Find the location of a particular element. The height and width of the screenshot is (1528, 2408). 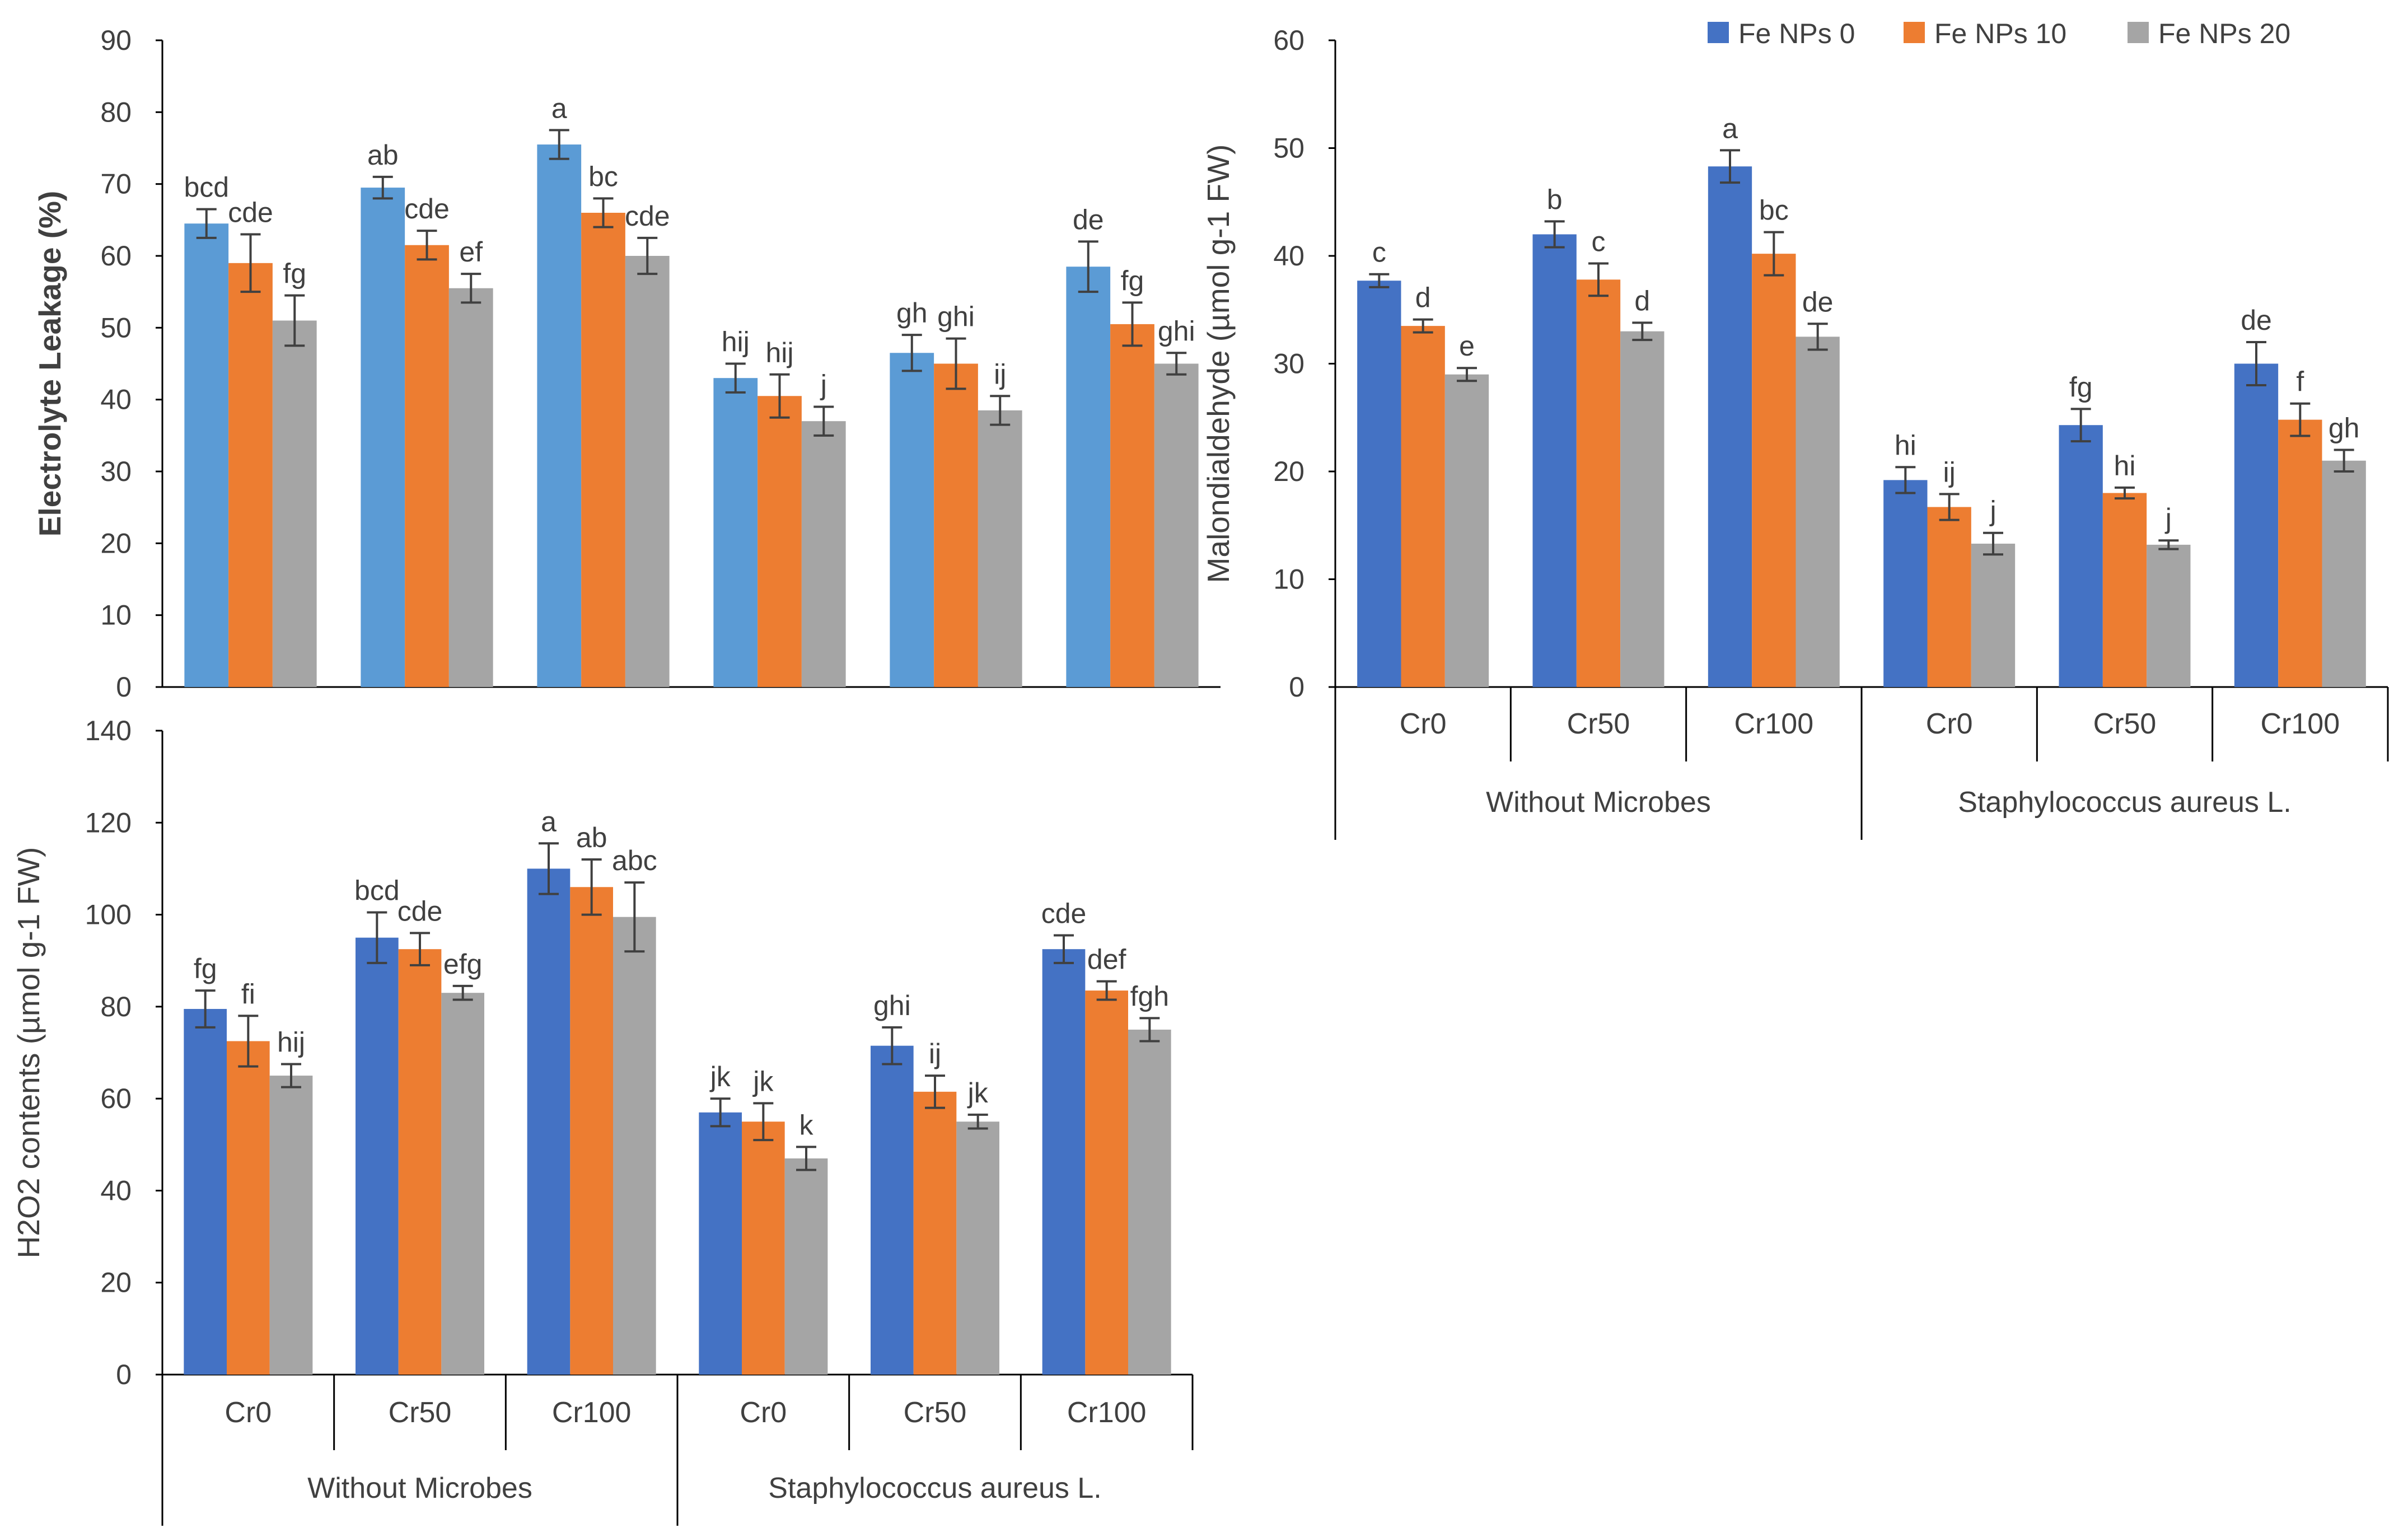

y-tick-label: 120 is located at coordinates (109, 822).